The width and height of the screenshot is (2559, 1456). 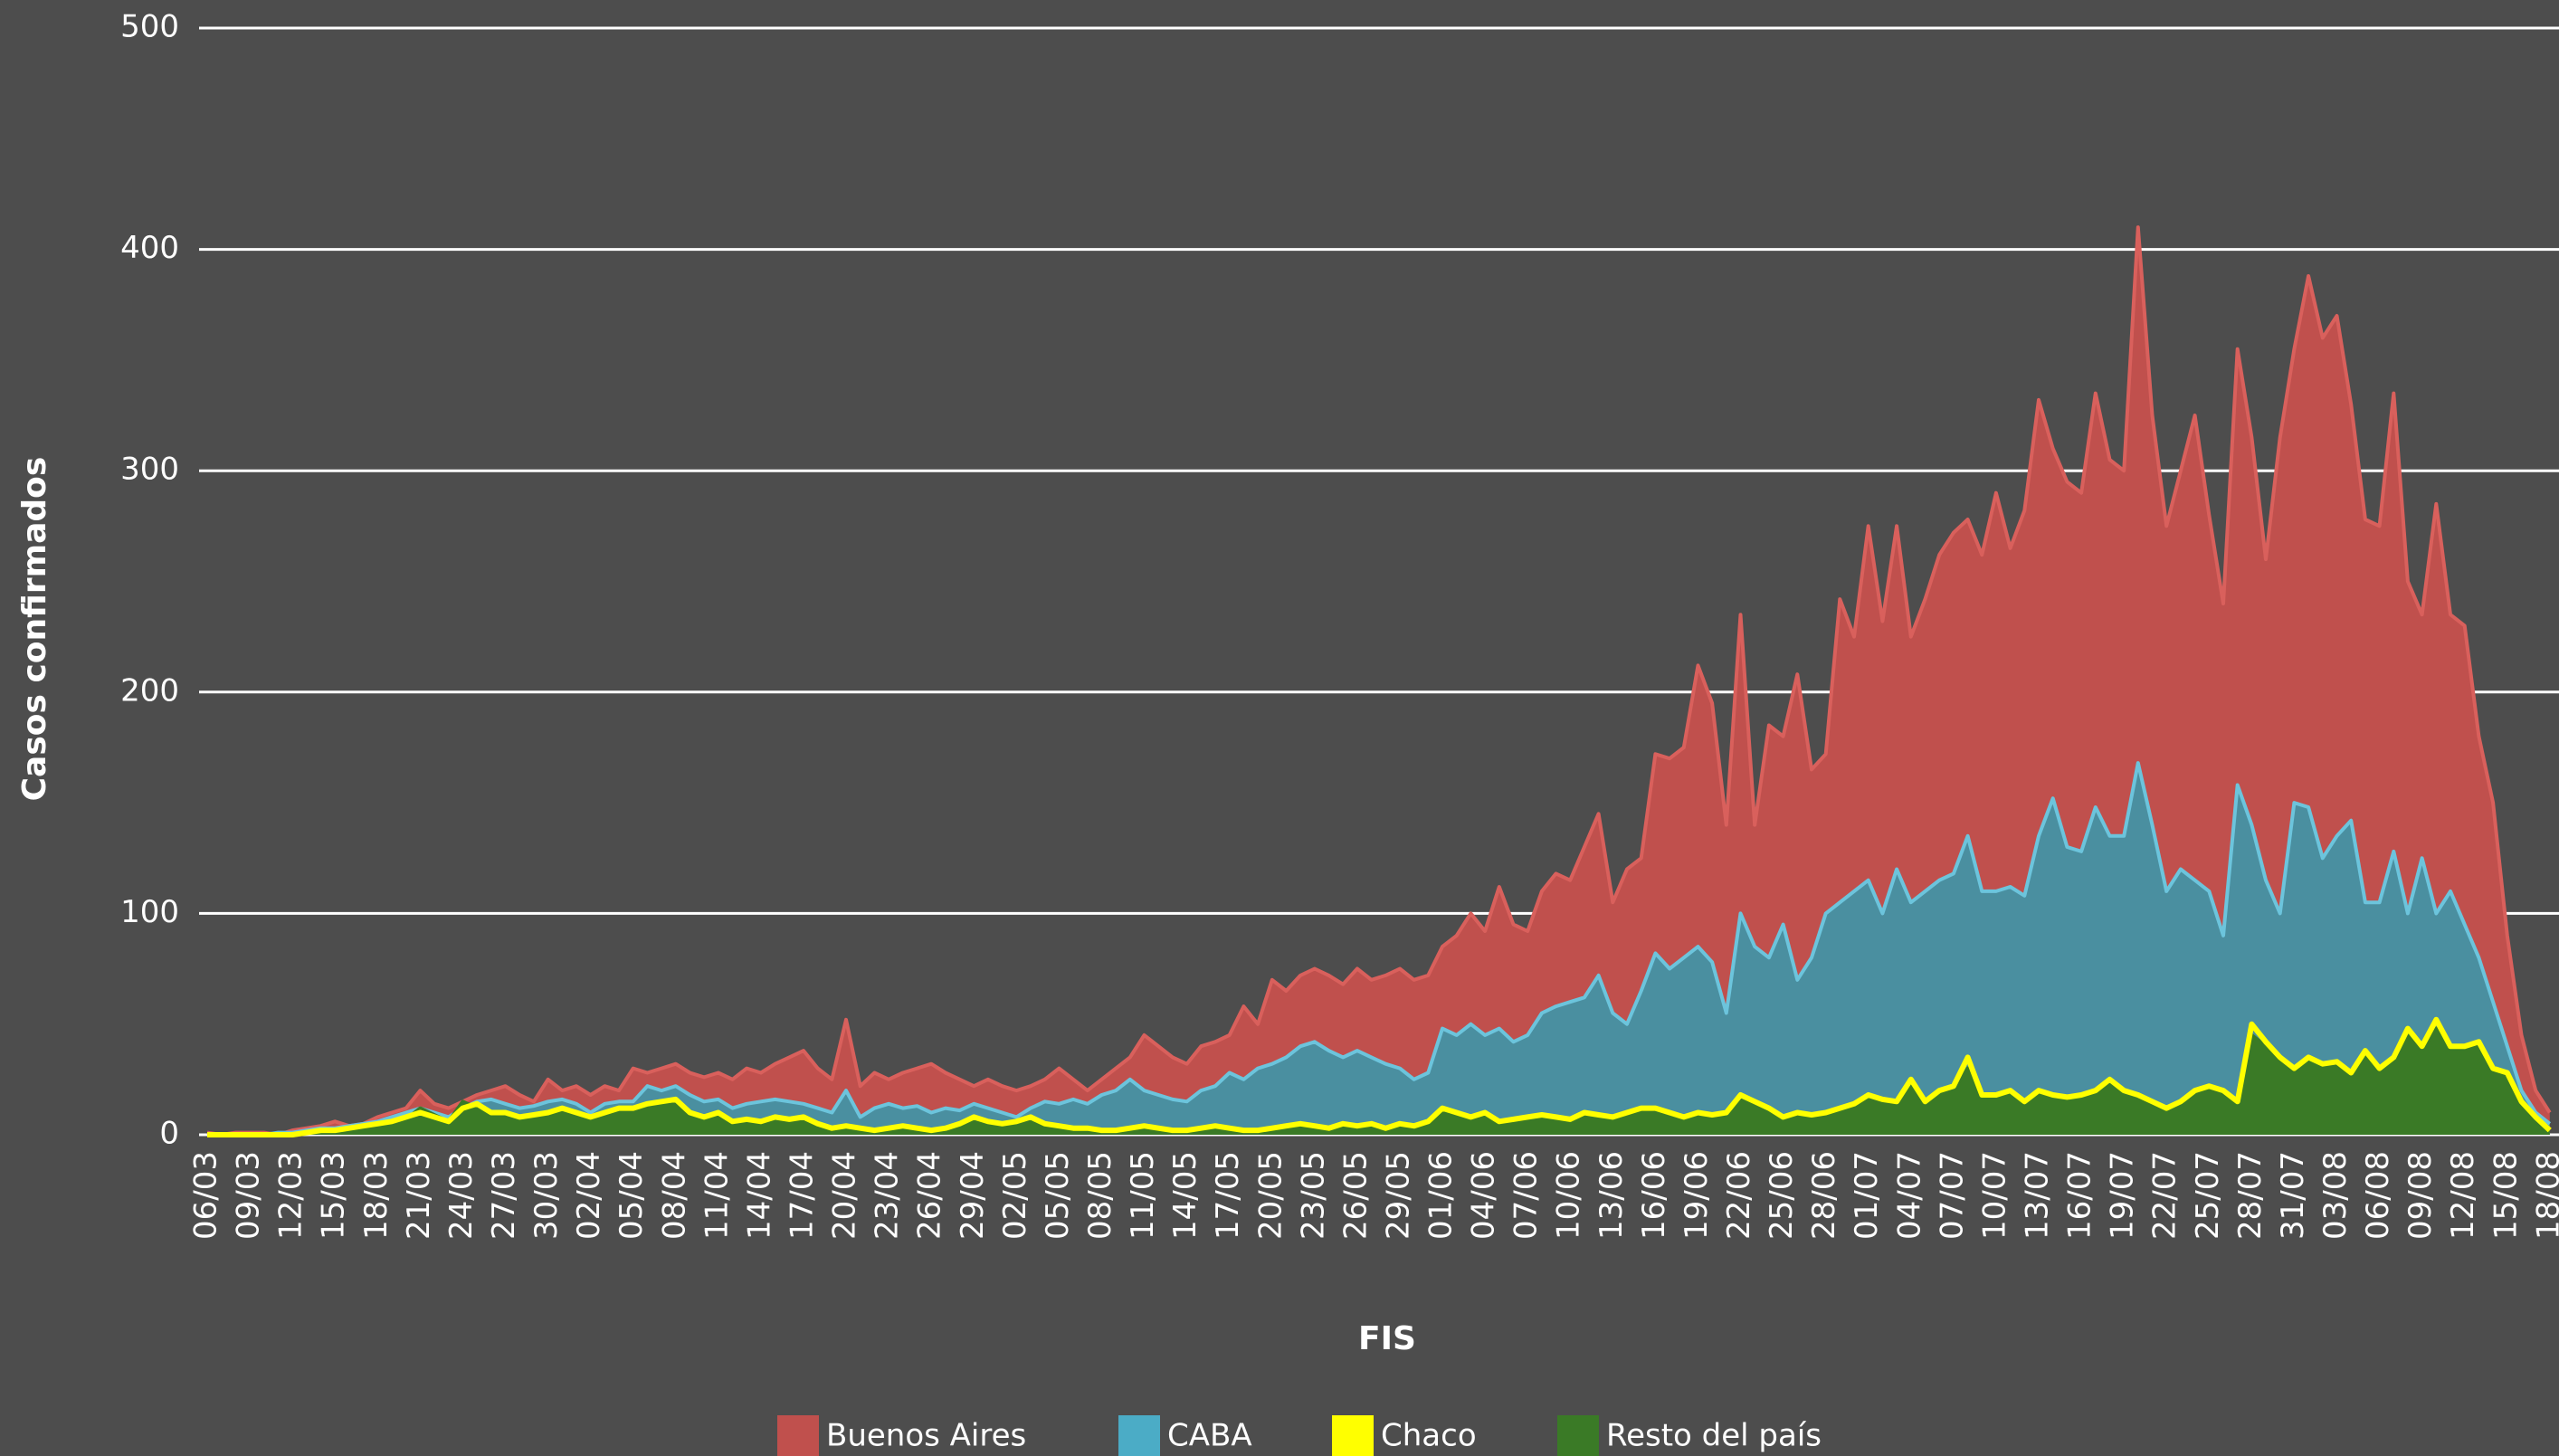 What do you see at coordinates (1355, 1195) in the screenshot?
I see `x-tick-label: 26/05` at bounding box center [1355, 1195].